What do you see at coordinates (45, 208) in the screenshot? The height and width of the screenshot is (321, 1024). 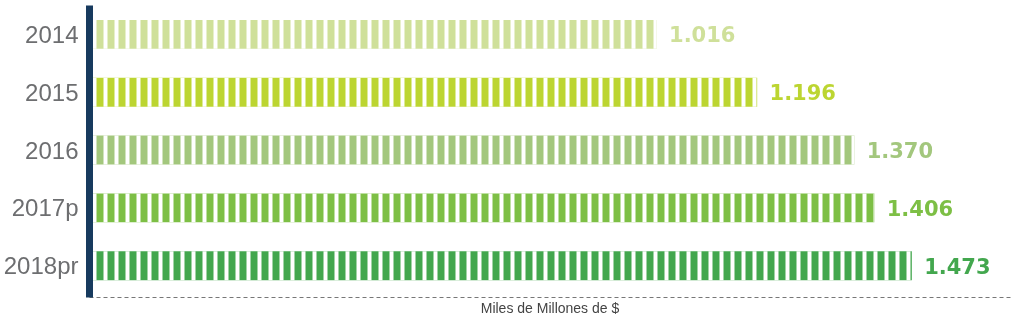 I see `y-tick-label: 2017p` at bounding box center [45, 208].